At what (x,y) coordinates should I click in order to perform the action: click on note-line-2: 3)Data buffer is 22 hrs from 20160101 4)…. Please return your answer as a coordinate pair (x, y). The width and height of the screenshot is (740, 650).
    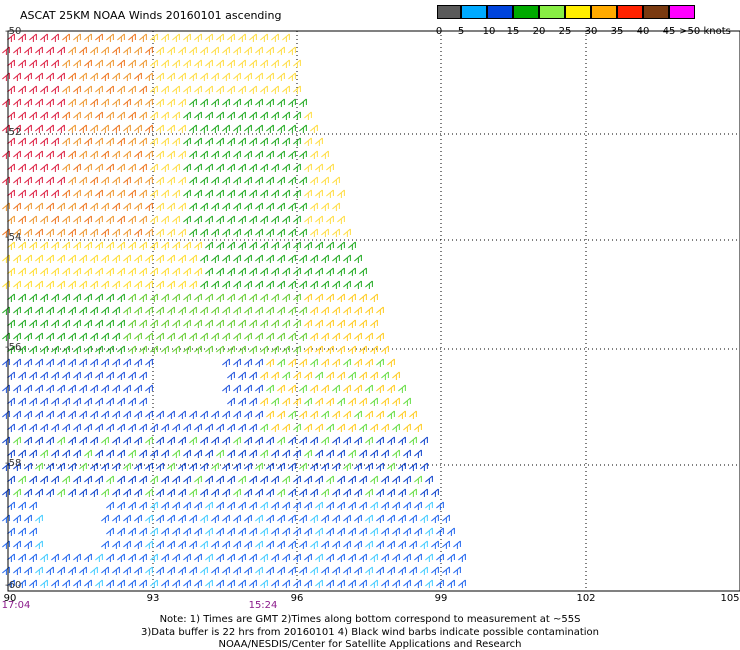
    Looking at the image, I should click on (370, 632).